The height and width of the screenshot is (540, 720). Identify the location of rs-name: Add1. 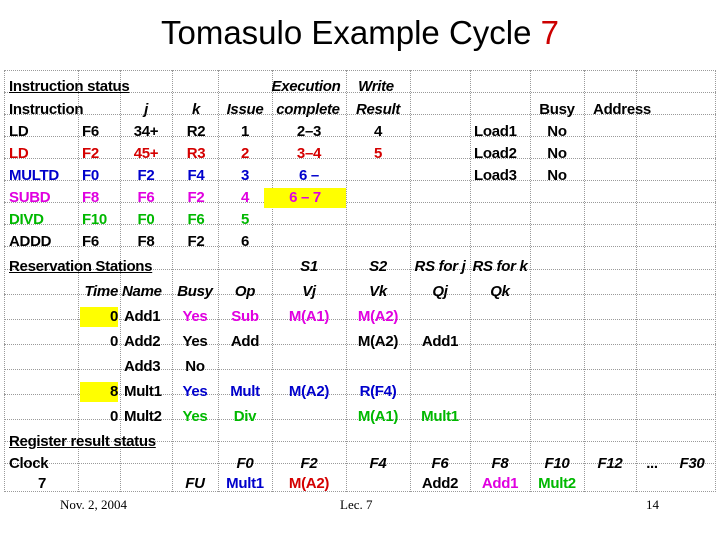
(142, 316).